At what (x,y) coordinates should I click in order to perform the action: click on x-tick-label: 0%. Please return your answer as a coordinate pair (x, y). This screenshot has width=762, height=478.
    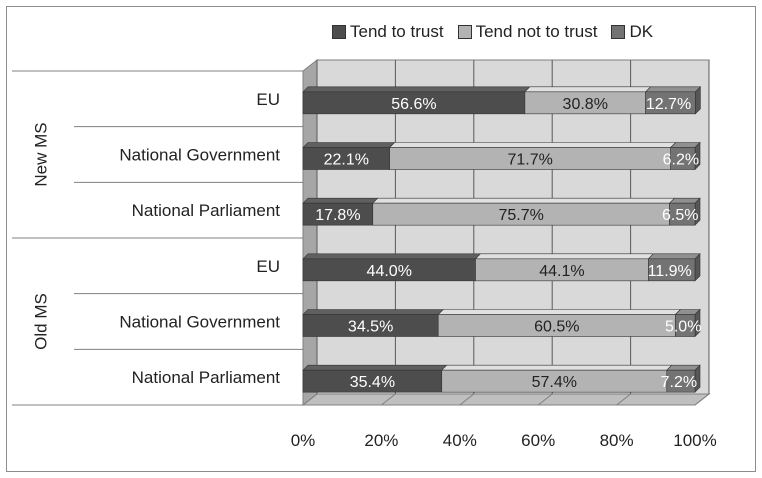
    Looking at the image, I should click on (303, 440).